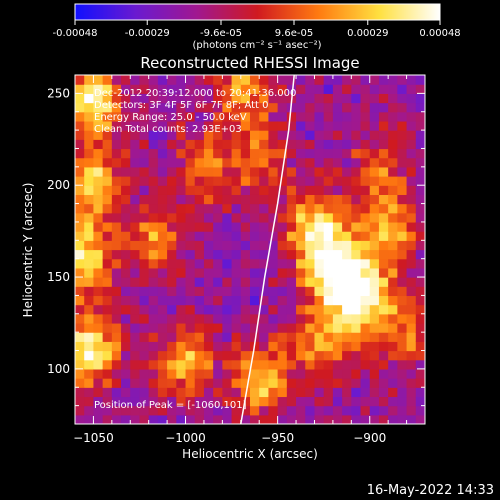  What do you see at coordinates (250, 454) in the screenshot?
I see `x-axis-label: Heliocentric X (arcsec)` at bounding box center [250, 454].